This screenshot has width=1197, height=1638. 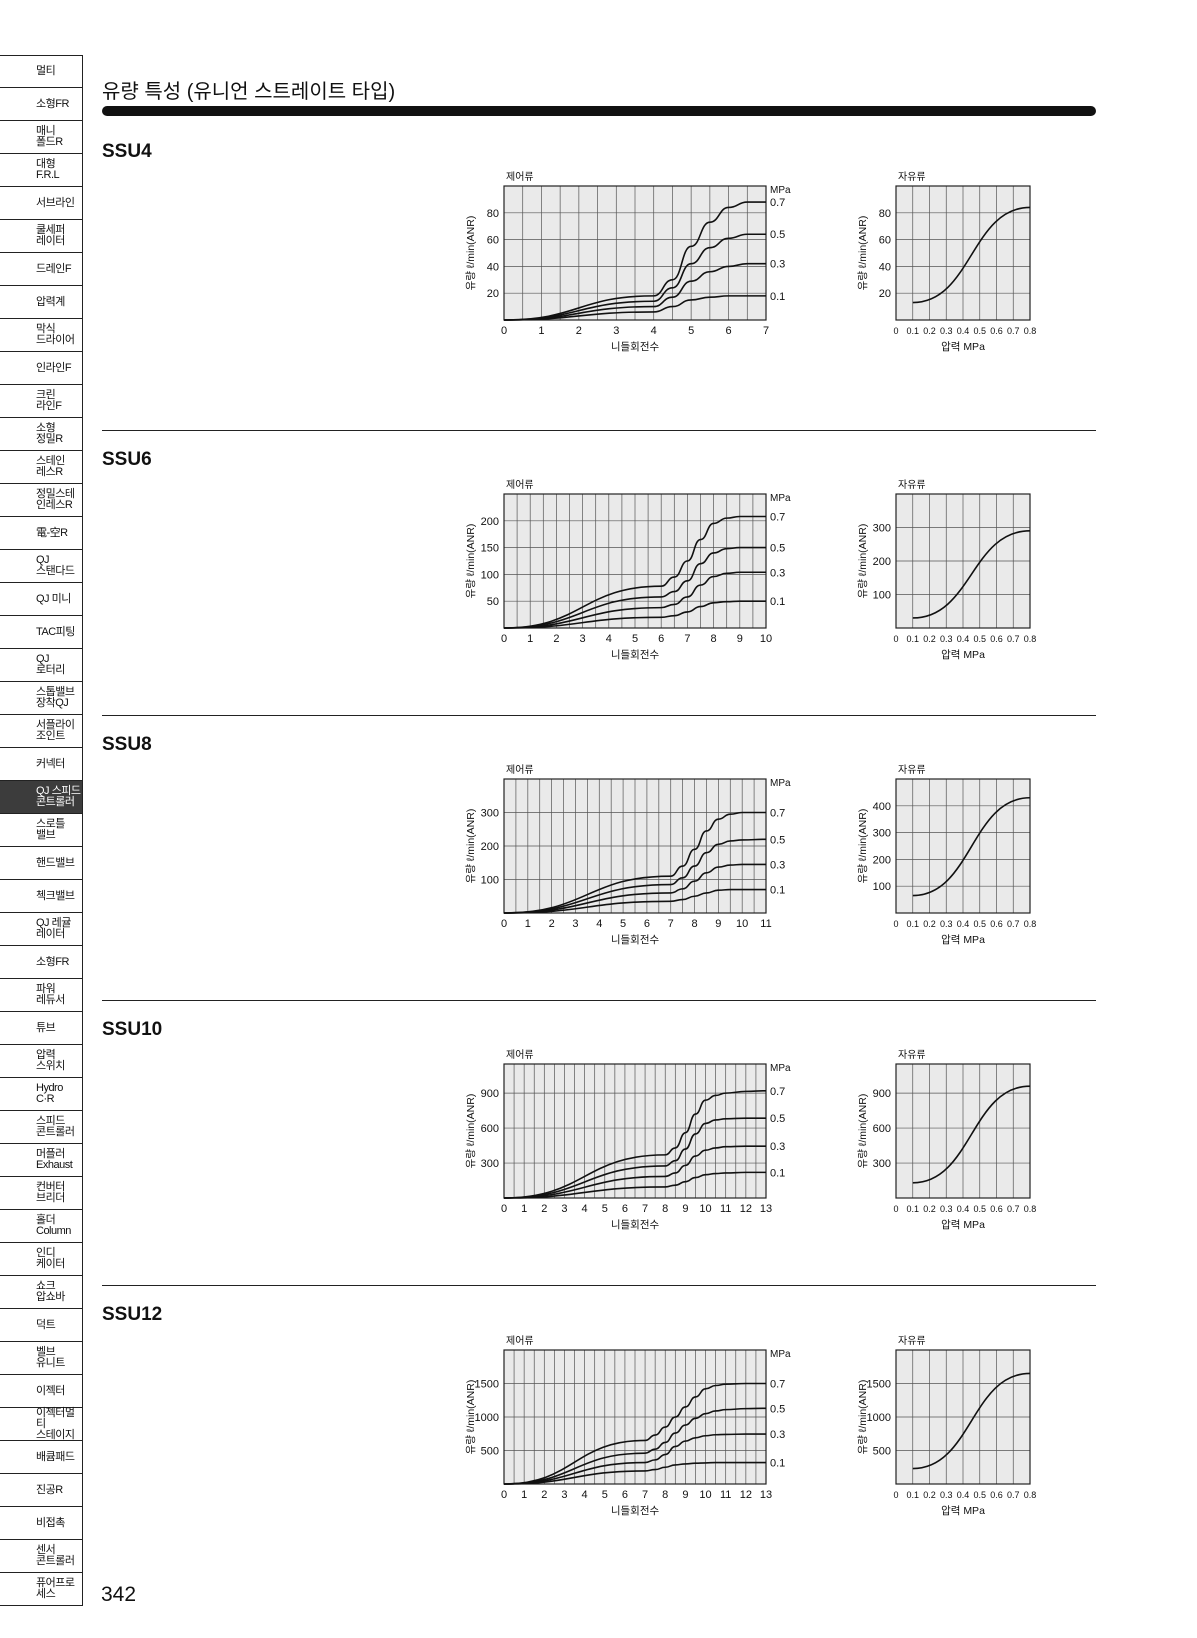 I want to click on x-tick-label: 8, so click(x=714, y=639).